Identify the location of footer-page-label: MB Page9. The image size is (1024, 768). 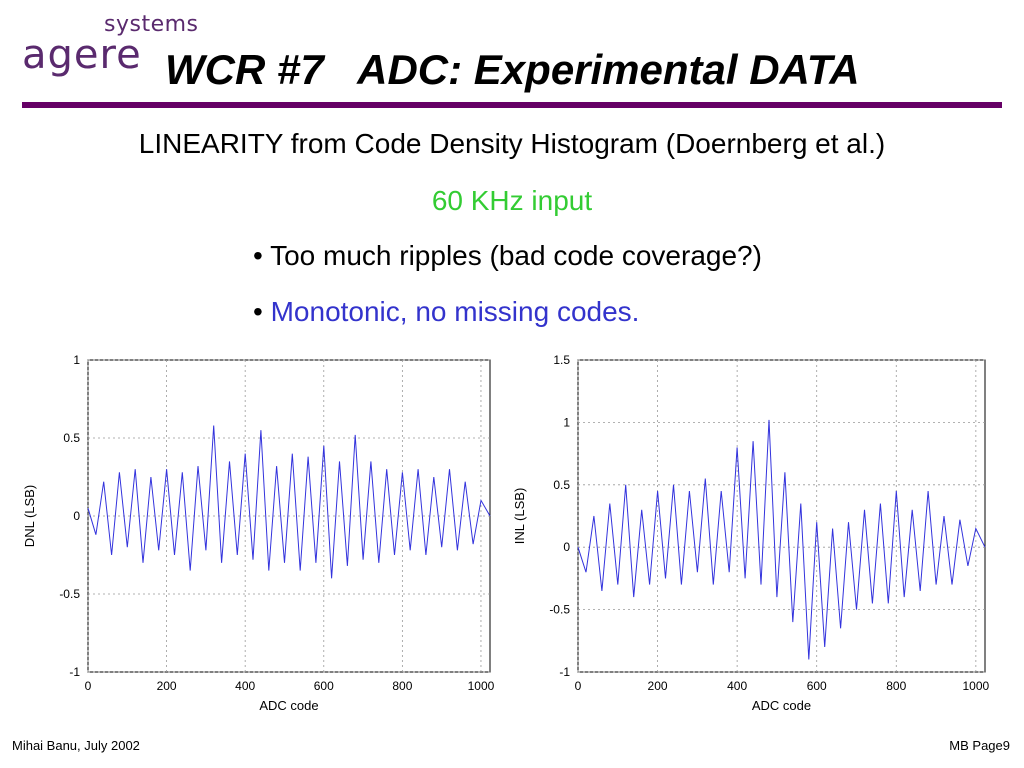
(979, 745).